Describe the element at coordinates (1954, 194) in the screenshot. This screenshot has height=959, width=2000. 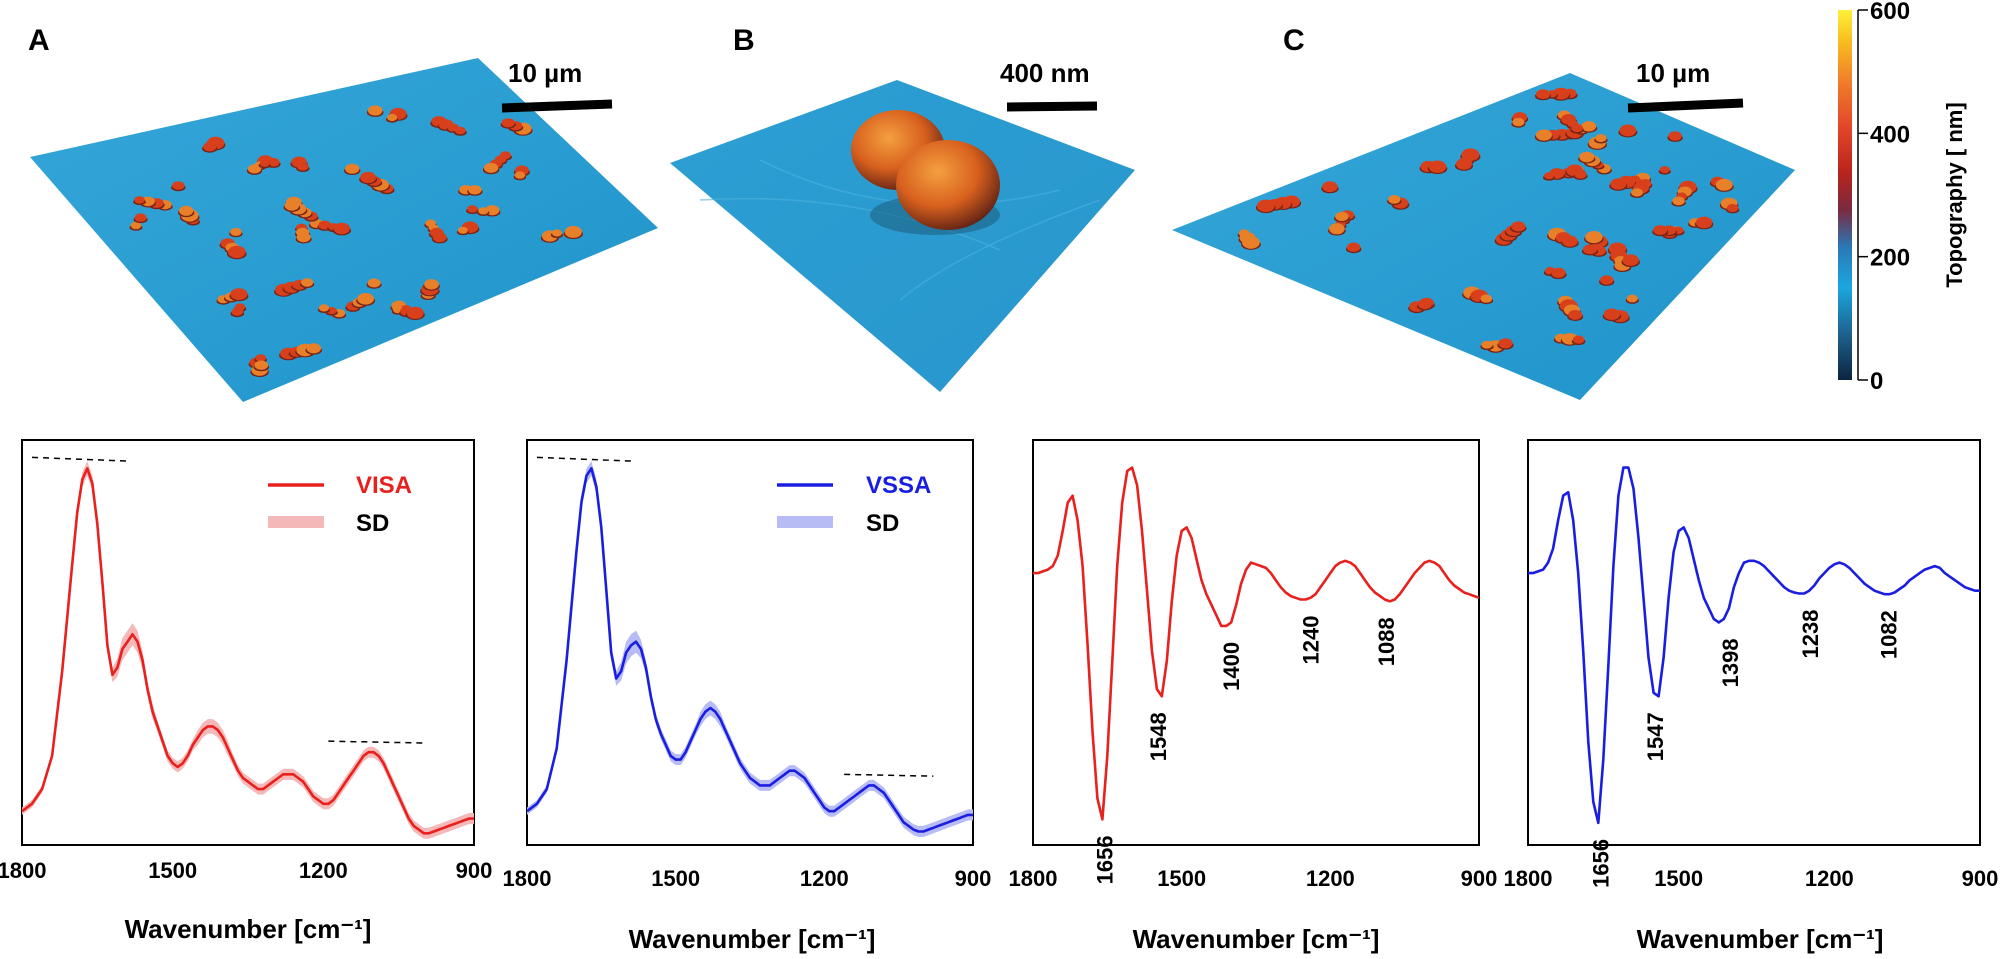
I see `colorbar-label: Topography [ nm]` at that location.